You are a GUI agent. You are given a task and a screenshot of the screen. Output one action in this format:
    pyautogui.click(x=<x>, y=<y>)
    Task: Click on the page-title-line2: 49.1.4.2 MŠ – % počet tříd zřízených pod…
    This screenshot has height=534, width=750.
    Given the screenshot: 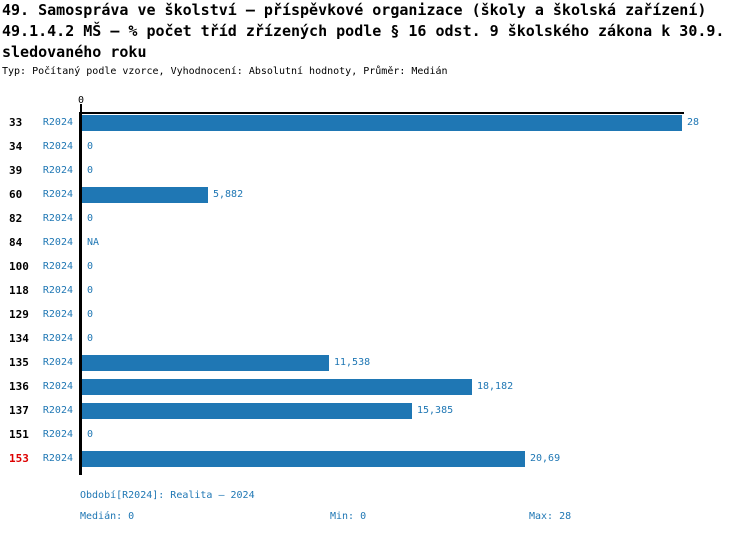 What is the action you would take?
    pyautogui.click(x=363, y=31)
    